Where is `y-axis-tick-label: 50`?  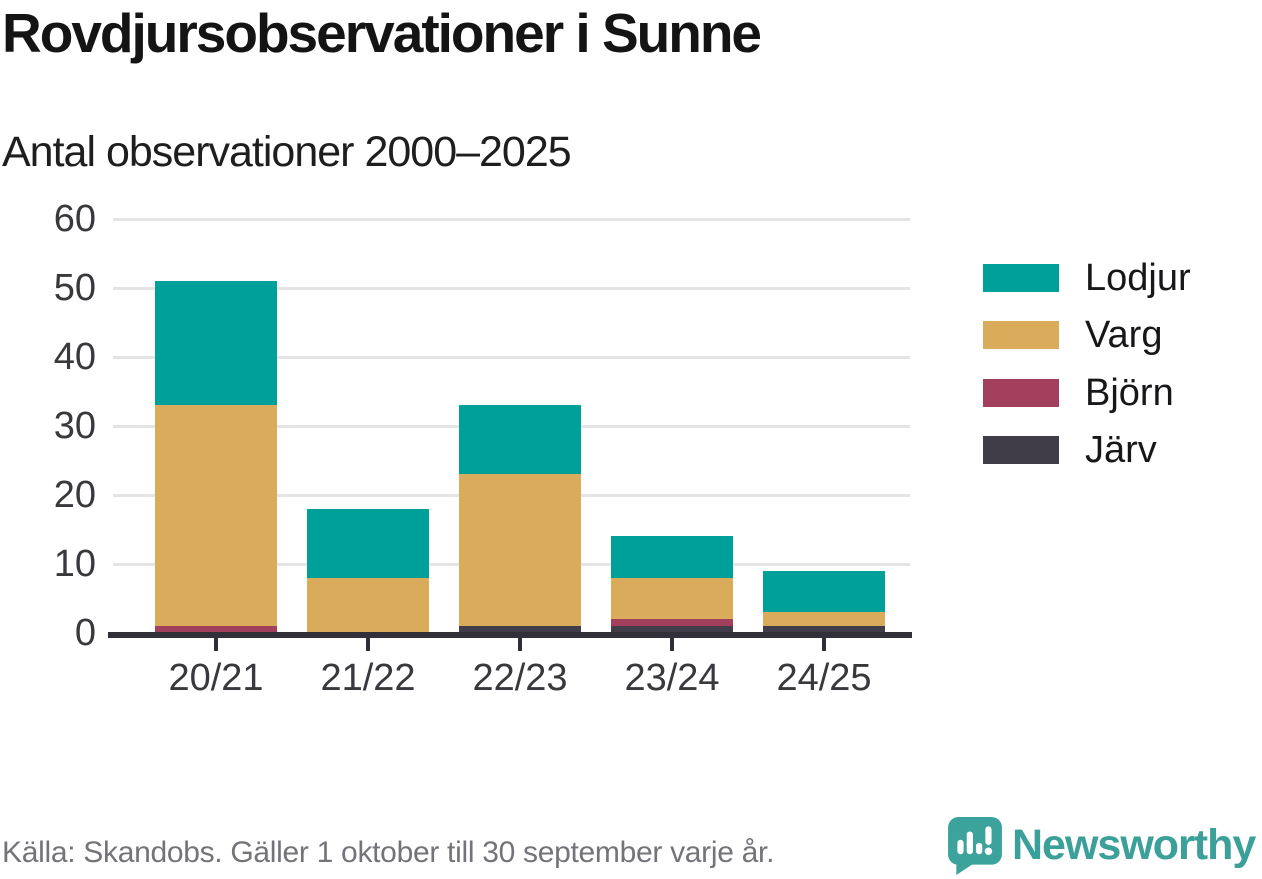
y-axis-tick-label: 50 is located at coordinates (74, 288).